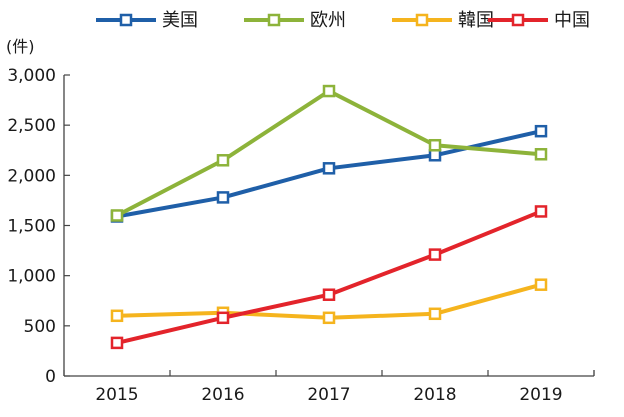 The image size is (624, 417). What do you see at coordinates (540, 395) in the screenshot?
I see `x-tick-label: 2019` at bounding box center [540, 395].